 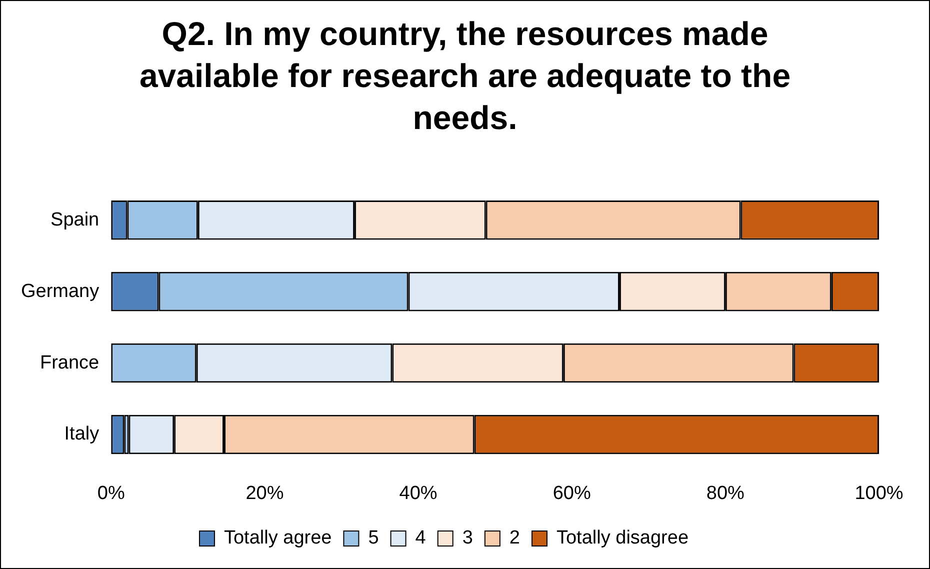 I want to click on legend-label: Totally agree, so click(x=278, y=538).